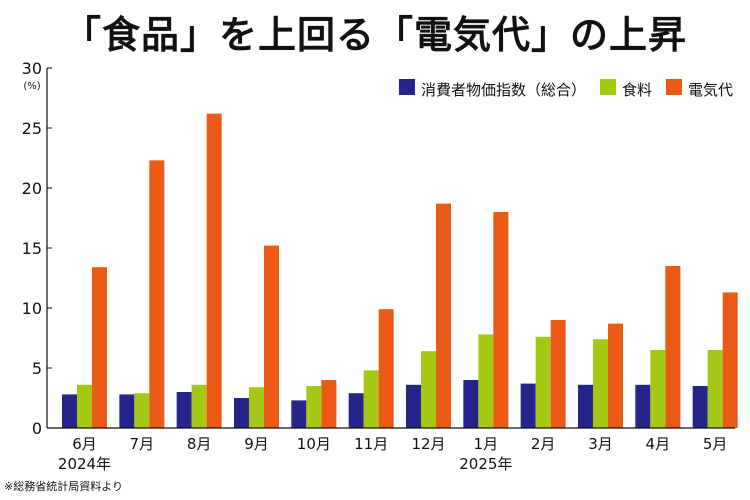 Image resolution: width=750 pixels, height=500 pixels. Describe the element at coordinates (32, 68) in the screenshot. I see `y-tick-label: 30` at that location.